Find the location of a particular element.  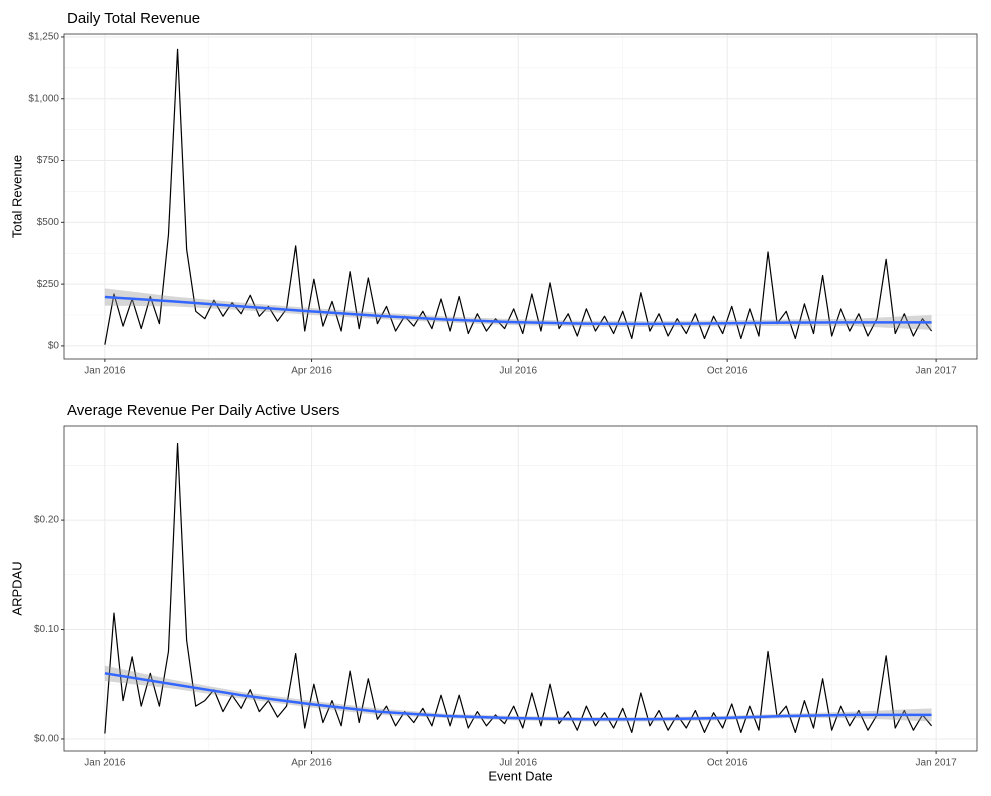

y-tick-label: $1,000 is located at coordinates (43, 98).